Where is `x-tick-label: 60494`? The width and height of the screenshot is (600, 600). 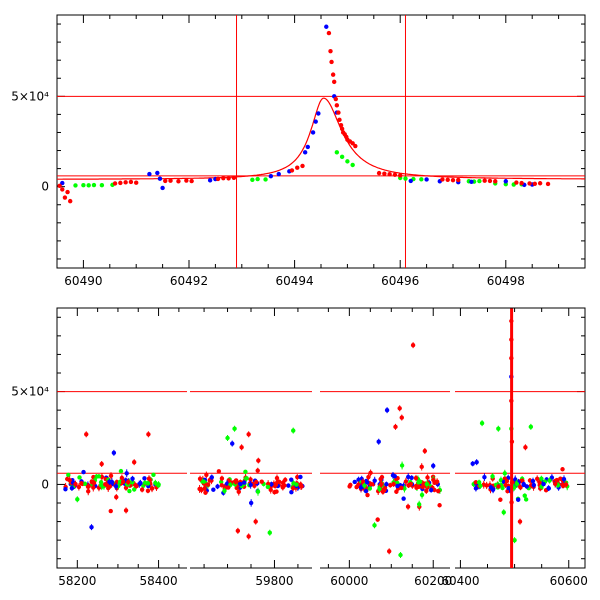
x-tick-label: 60494 is located at coordinates (295, 281).